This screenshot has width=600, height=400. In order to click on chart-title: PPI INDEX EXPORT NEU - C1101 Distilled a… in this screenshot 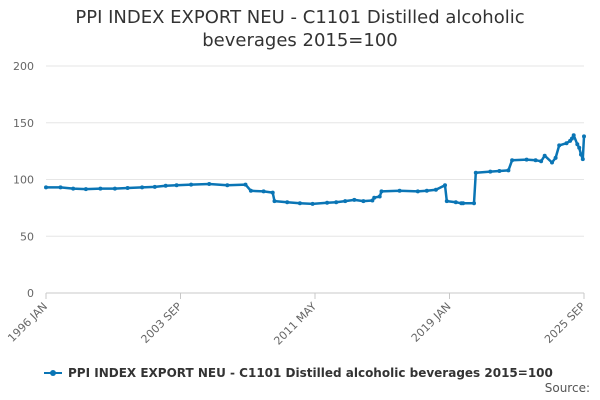, I will do `click(300, 29)`.